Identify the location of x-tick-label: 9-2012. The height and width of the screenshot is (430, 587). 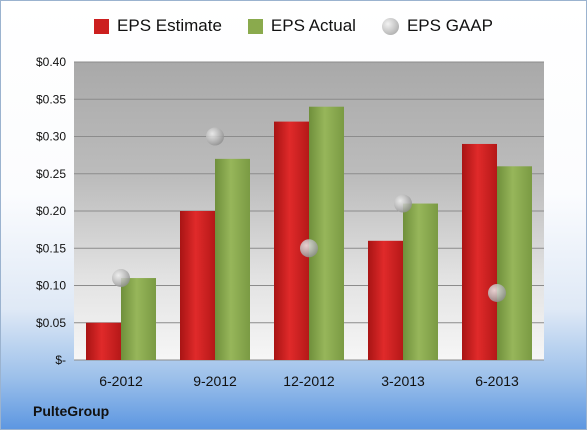
(215, 381).